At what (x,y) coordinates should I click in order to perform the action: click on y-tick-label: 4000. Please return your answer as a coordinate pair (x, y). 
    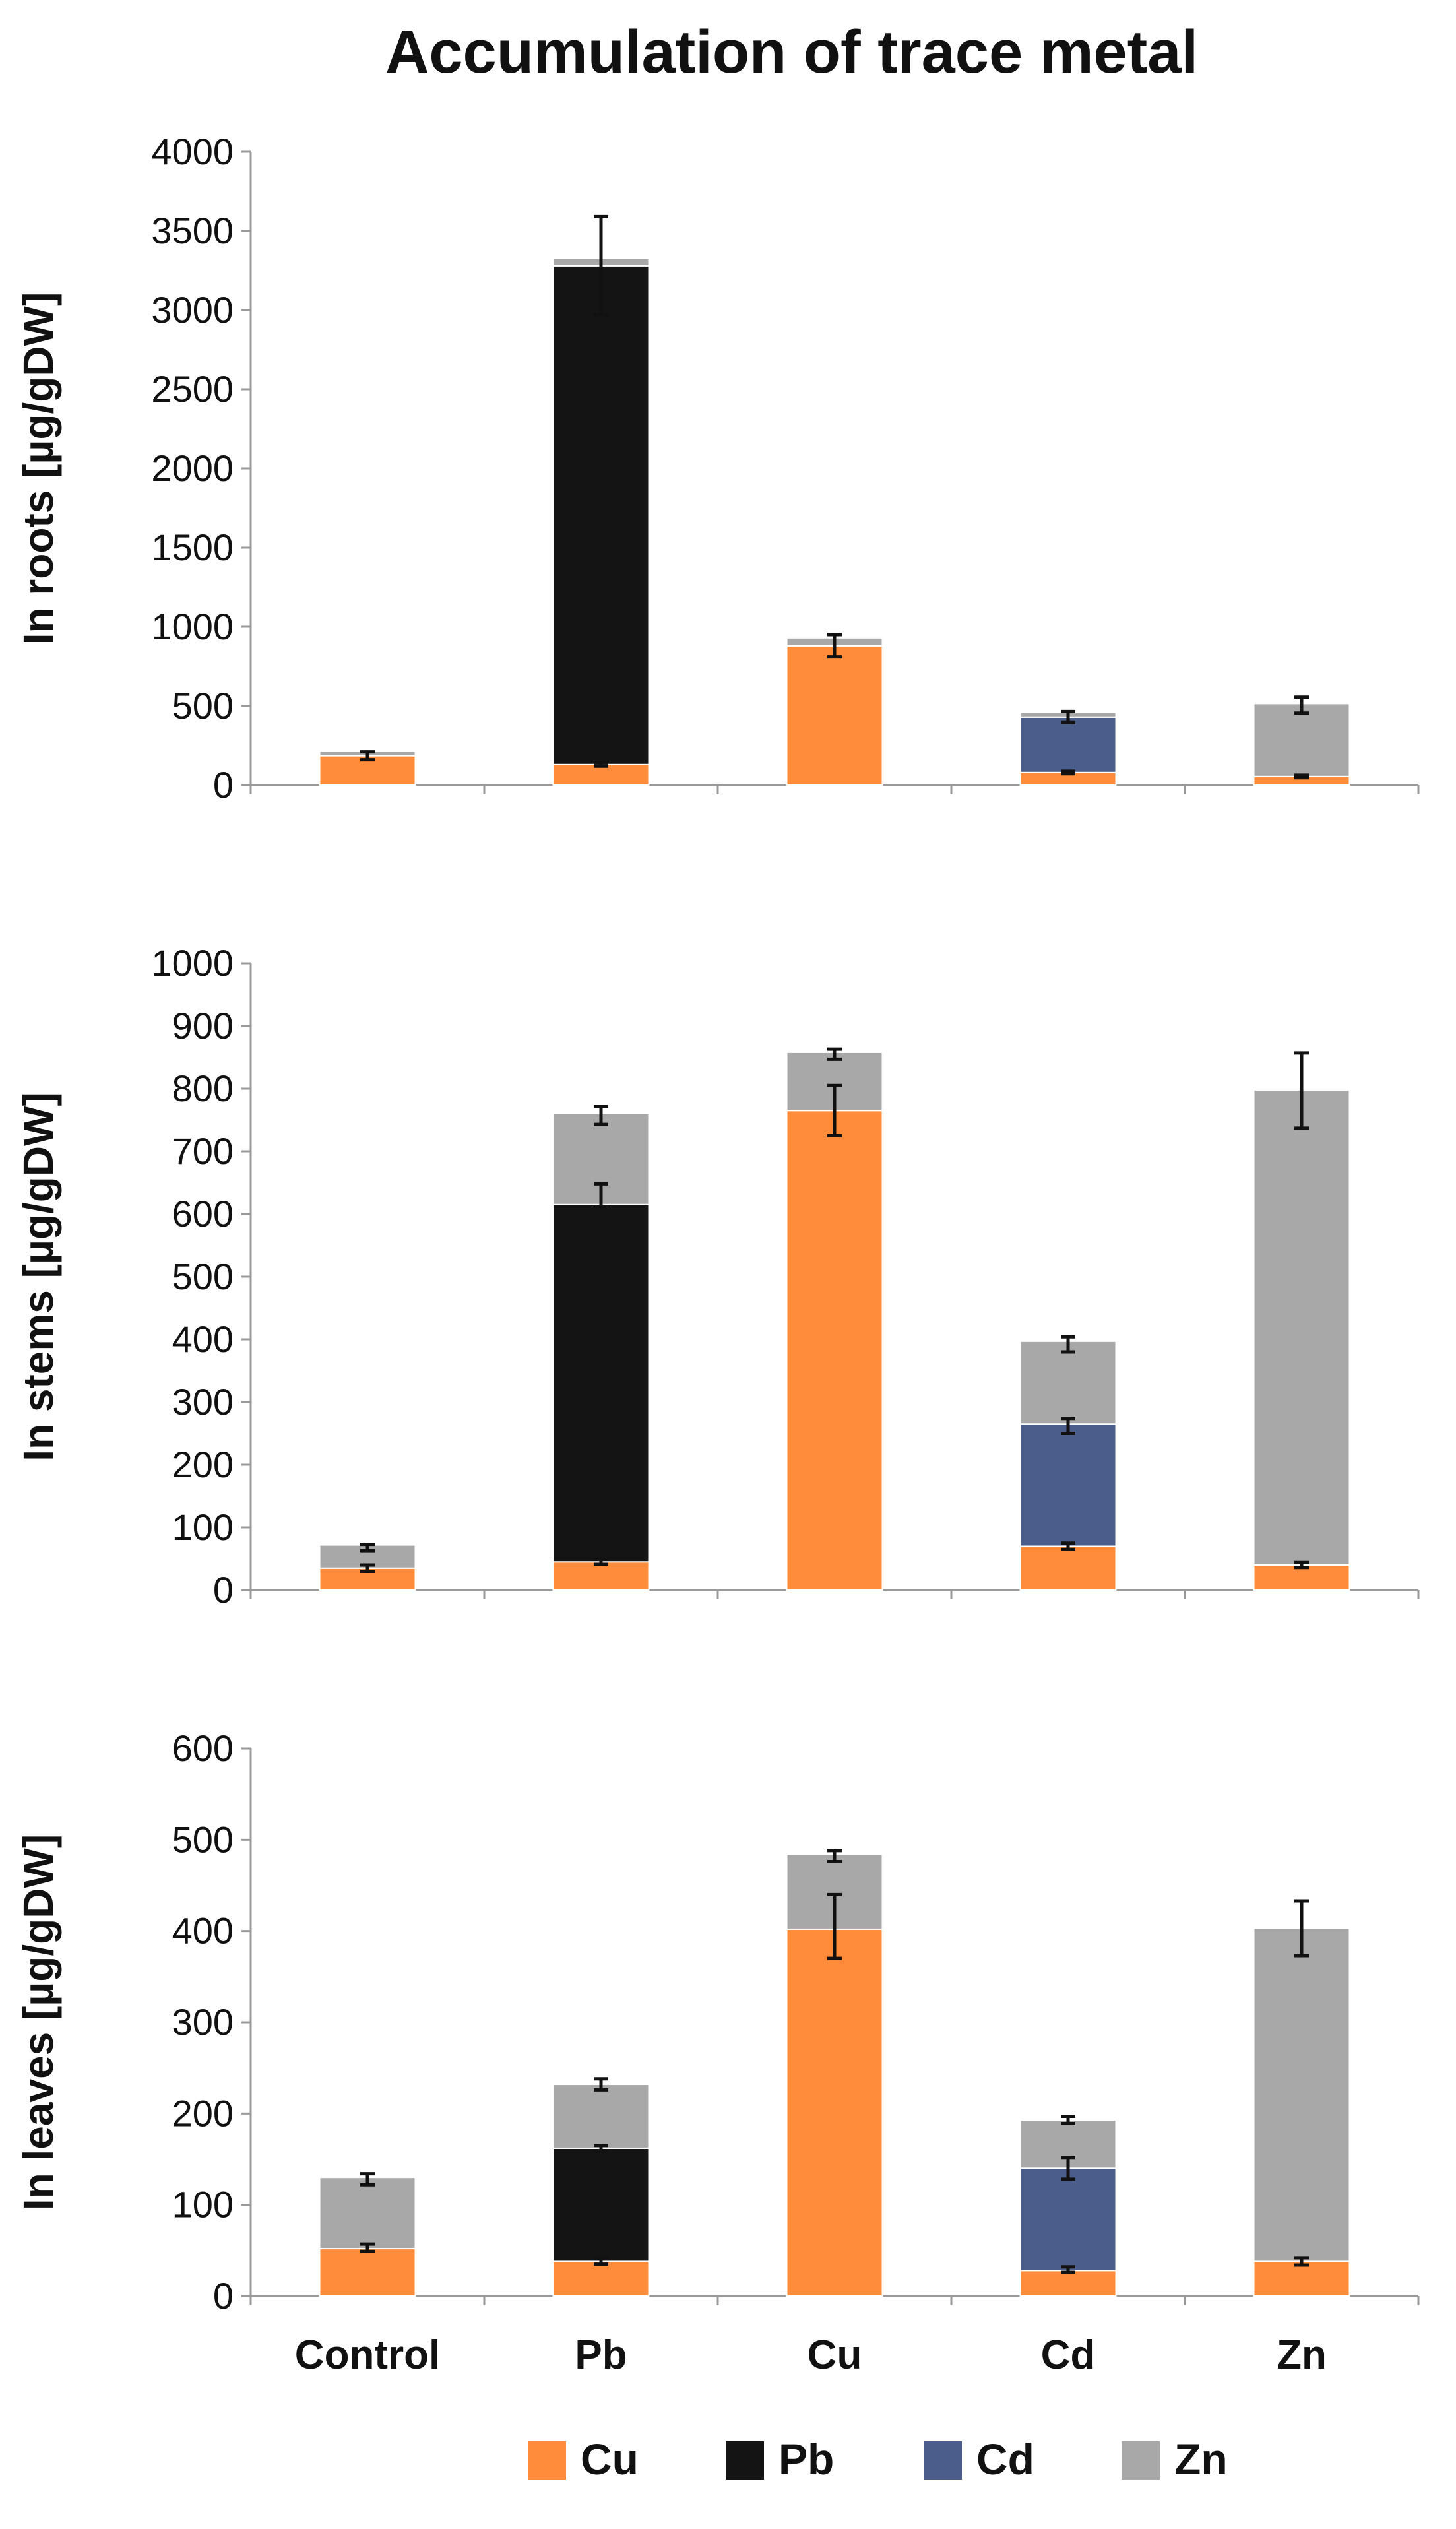
    Looking at the image, I should click on (192, 151).